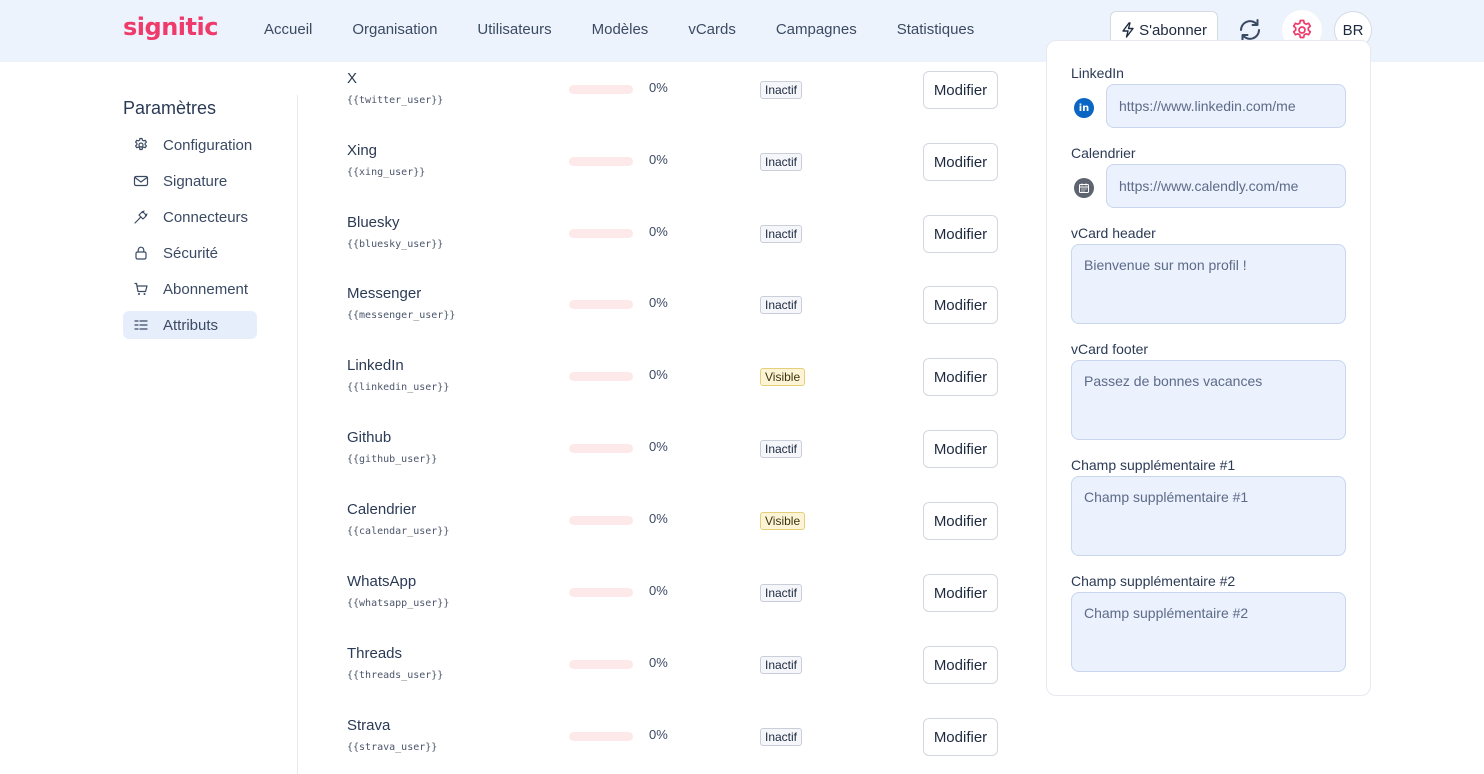  What do you see at coordinates (395, 100) in the screenshot?
I see `attribute-code: {{twitter_user}}` at bounding box center [395, 100].